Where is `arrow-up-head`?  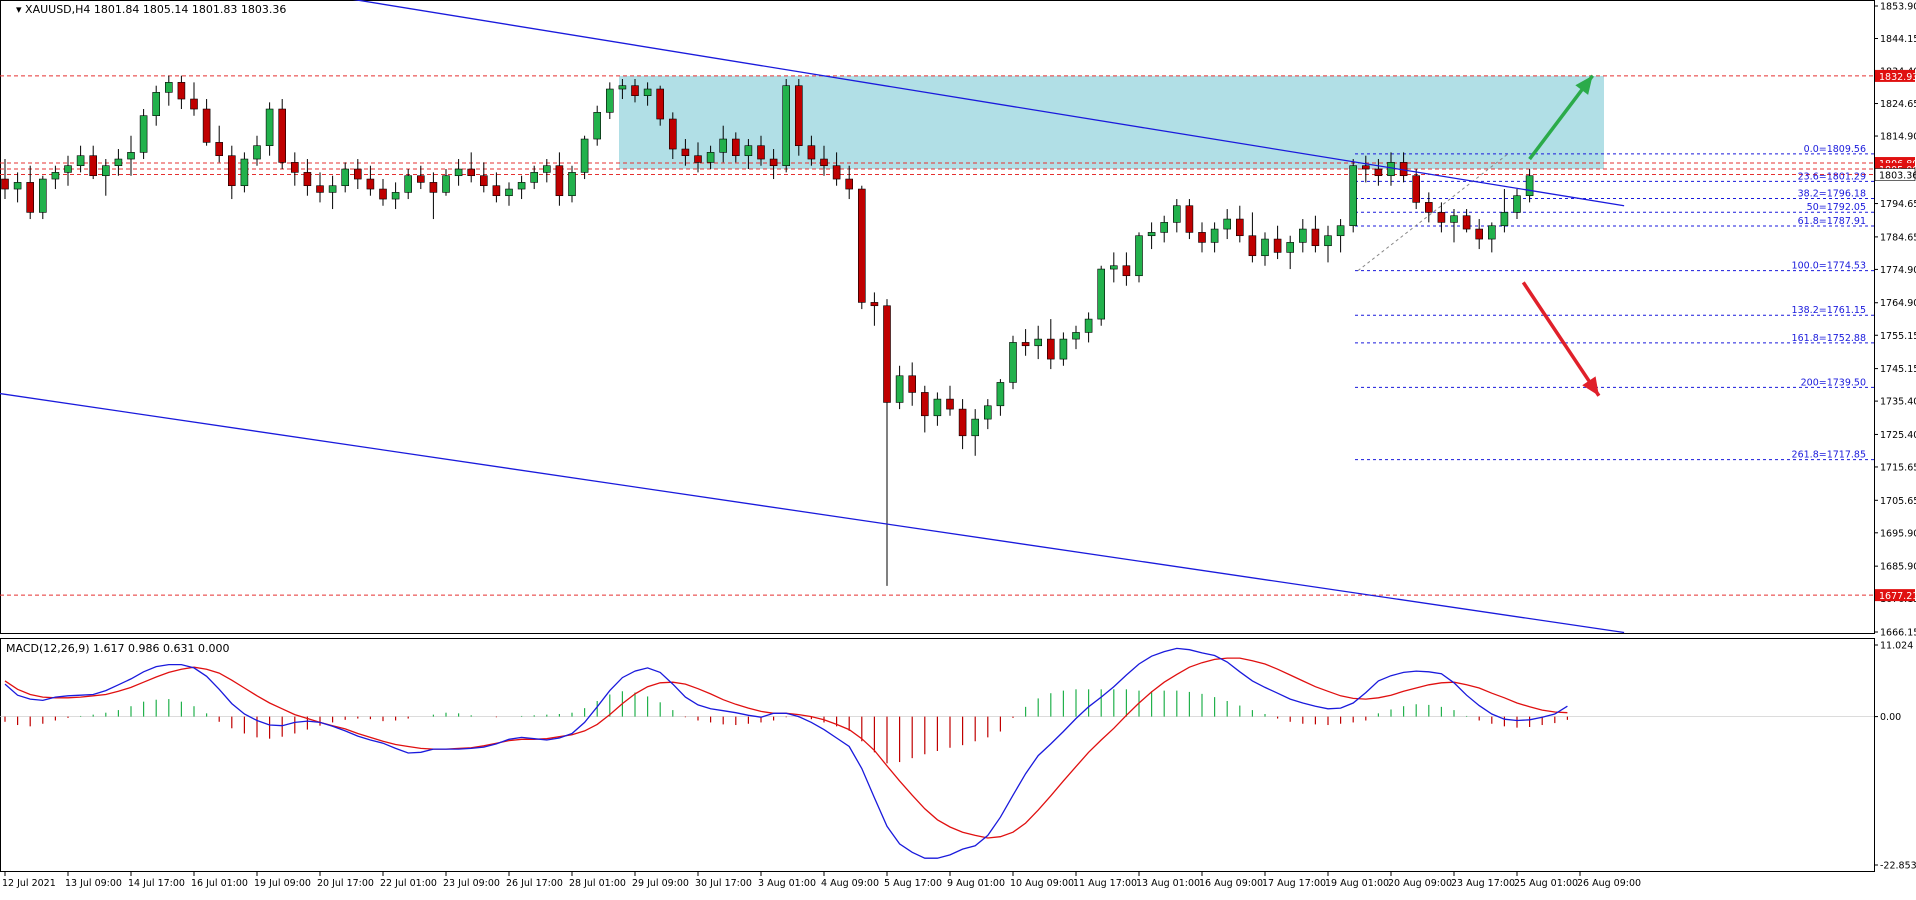 arrow-up-head is located at coordinates (1584, 85).